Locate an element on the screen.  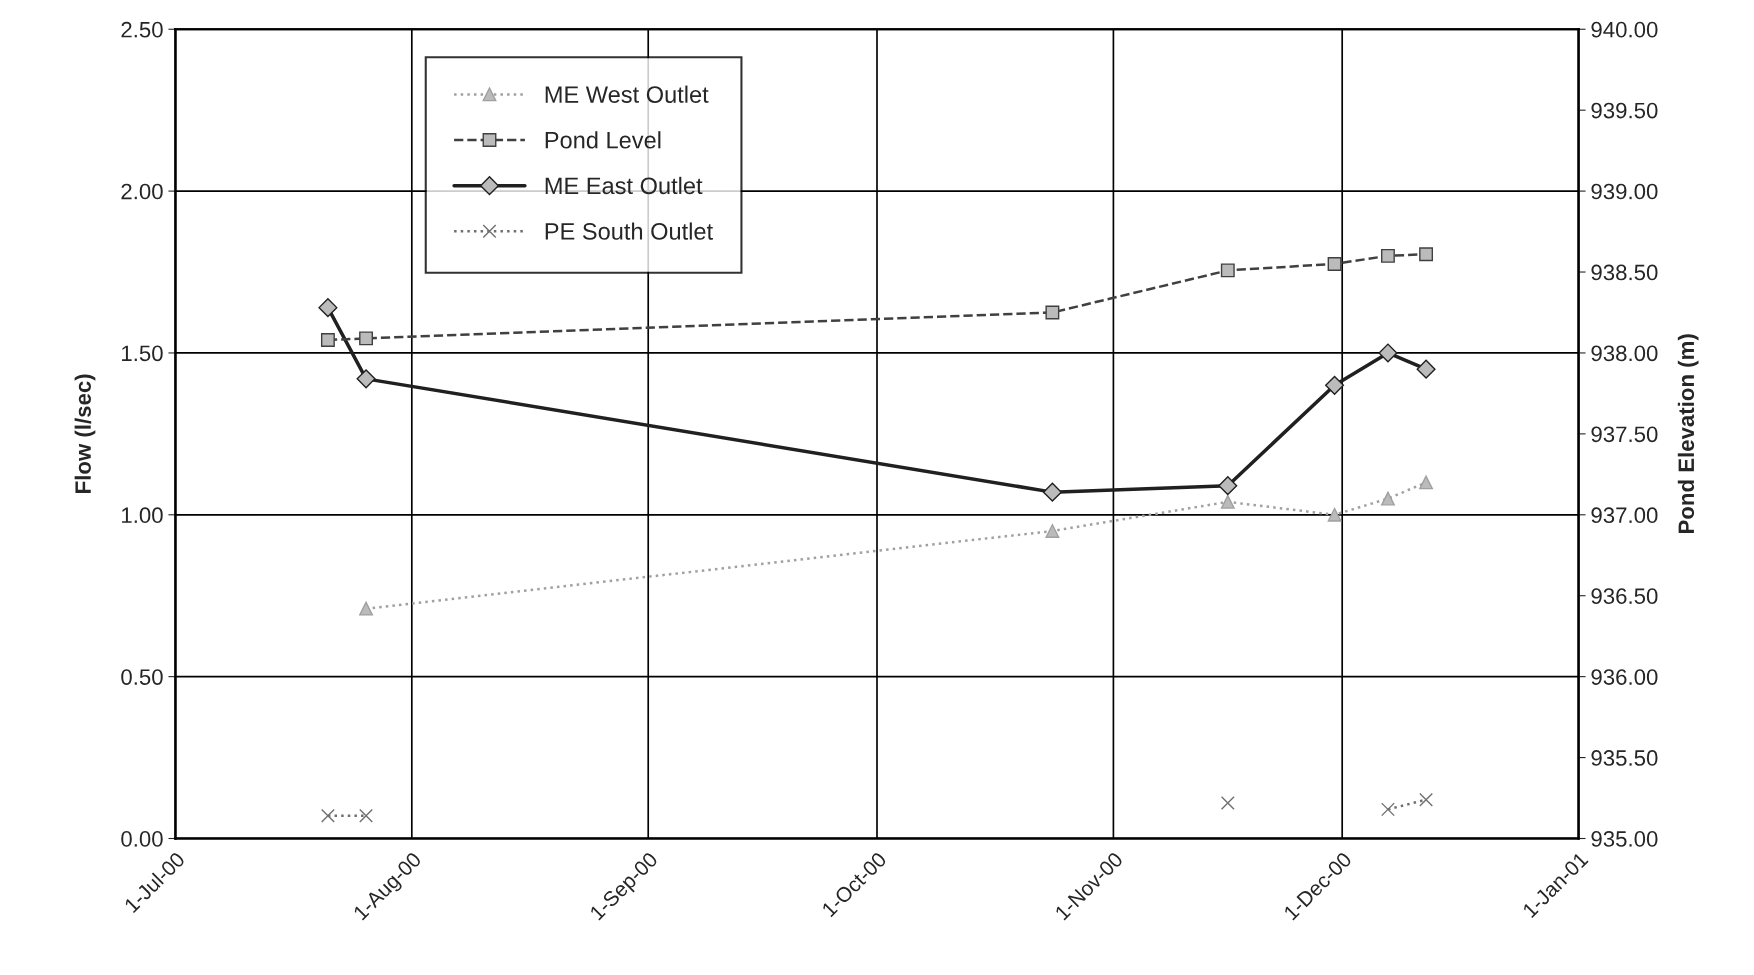
y2-tick-label: 940.00 is located at coordinates (1624, 29).